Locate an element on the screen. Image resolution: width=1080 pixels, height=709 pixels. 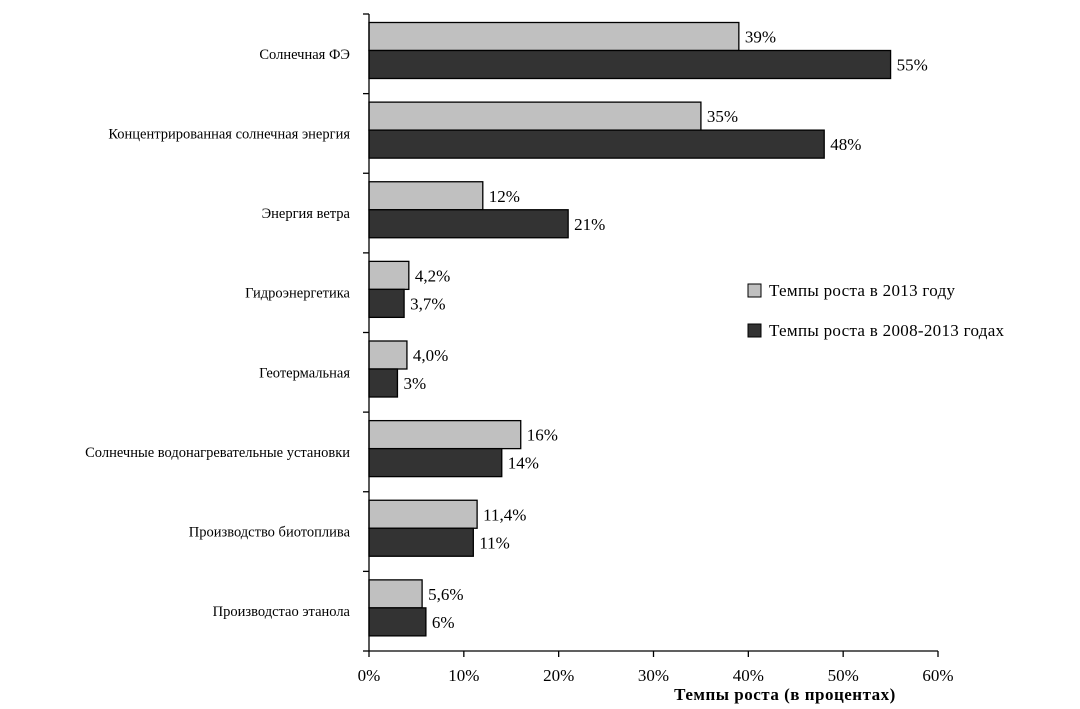
data-label-2008-2013-4: 3% is located at coordinates (414, 383).